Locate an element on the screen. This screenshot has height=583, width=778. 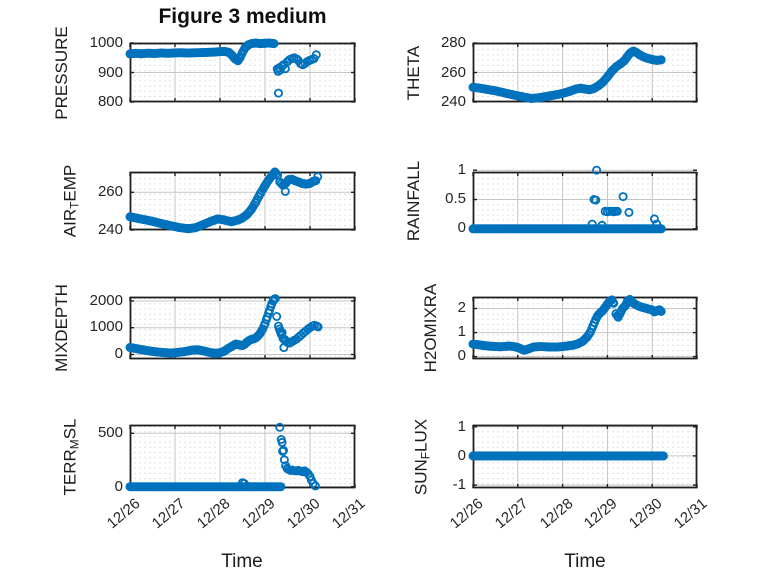
y-axis-label-terr-msl: TERRMSL is located at coordinates (71, 457).